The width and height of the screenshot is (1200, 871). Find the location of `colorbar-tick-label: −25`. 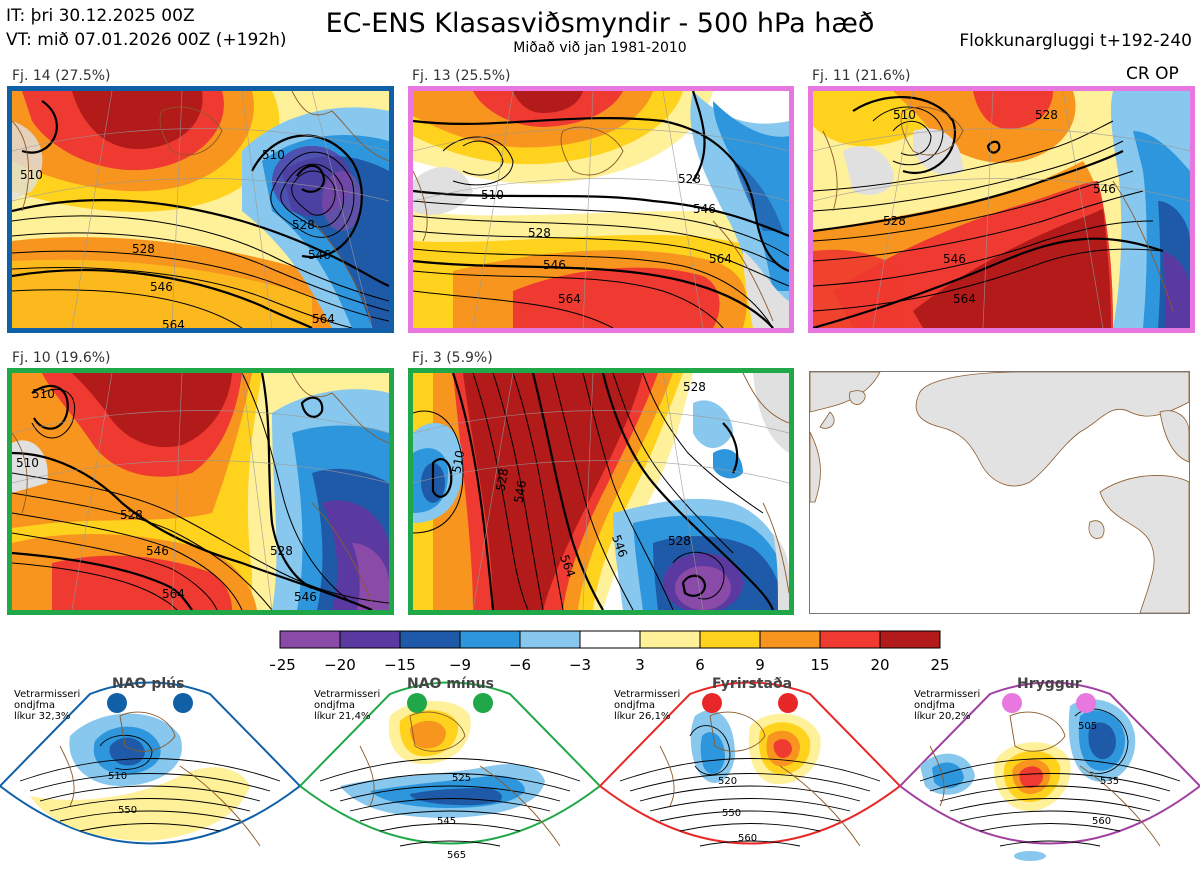

colorbar-tick-label: −25 is located at coordinates (283, 665).